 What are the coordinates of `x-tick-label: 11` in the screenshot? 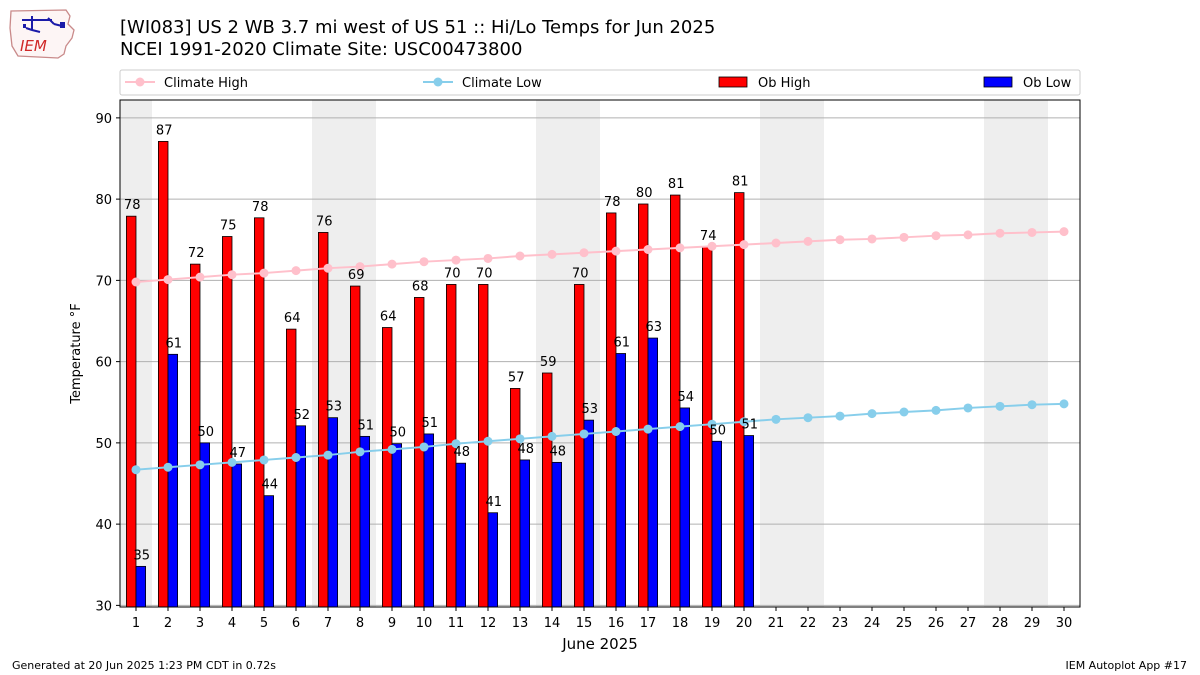 It's located at (456, 623).